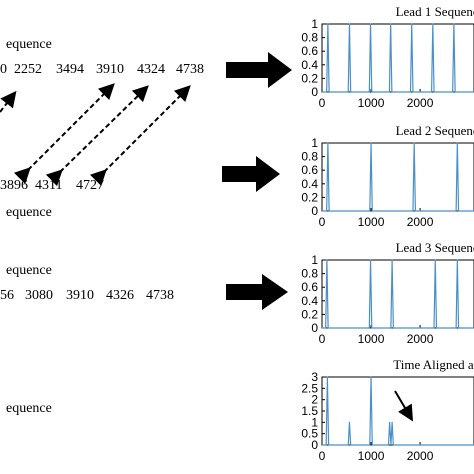 The width and height of the screenshot is (474, 474). What do you see at coordinates (29, 212) in the screenshot?
I see `seq2-title: equence` at bounding box center [29, 212].